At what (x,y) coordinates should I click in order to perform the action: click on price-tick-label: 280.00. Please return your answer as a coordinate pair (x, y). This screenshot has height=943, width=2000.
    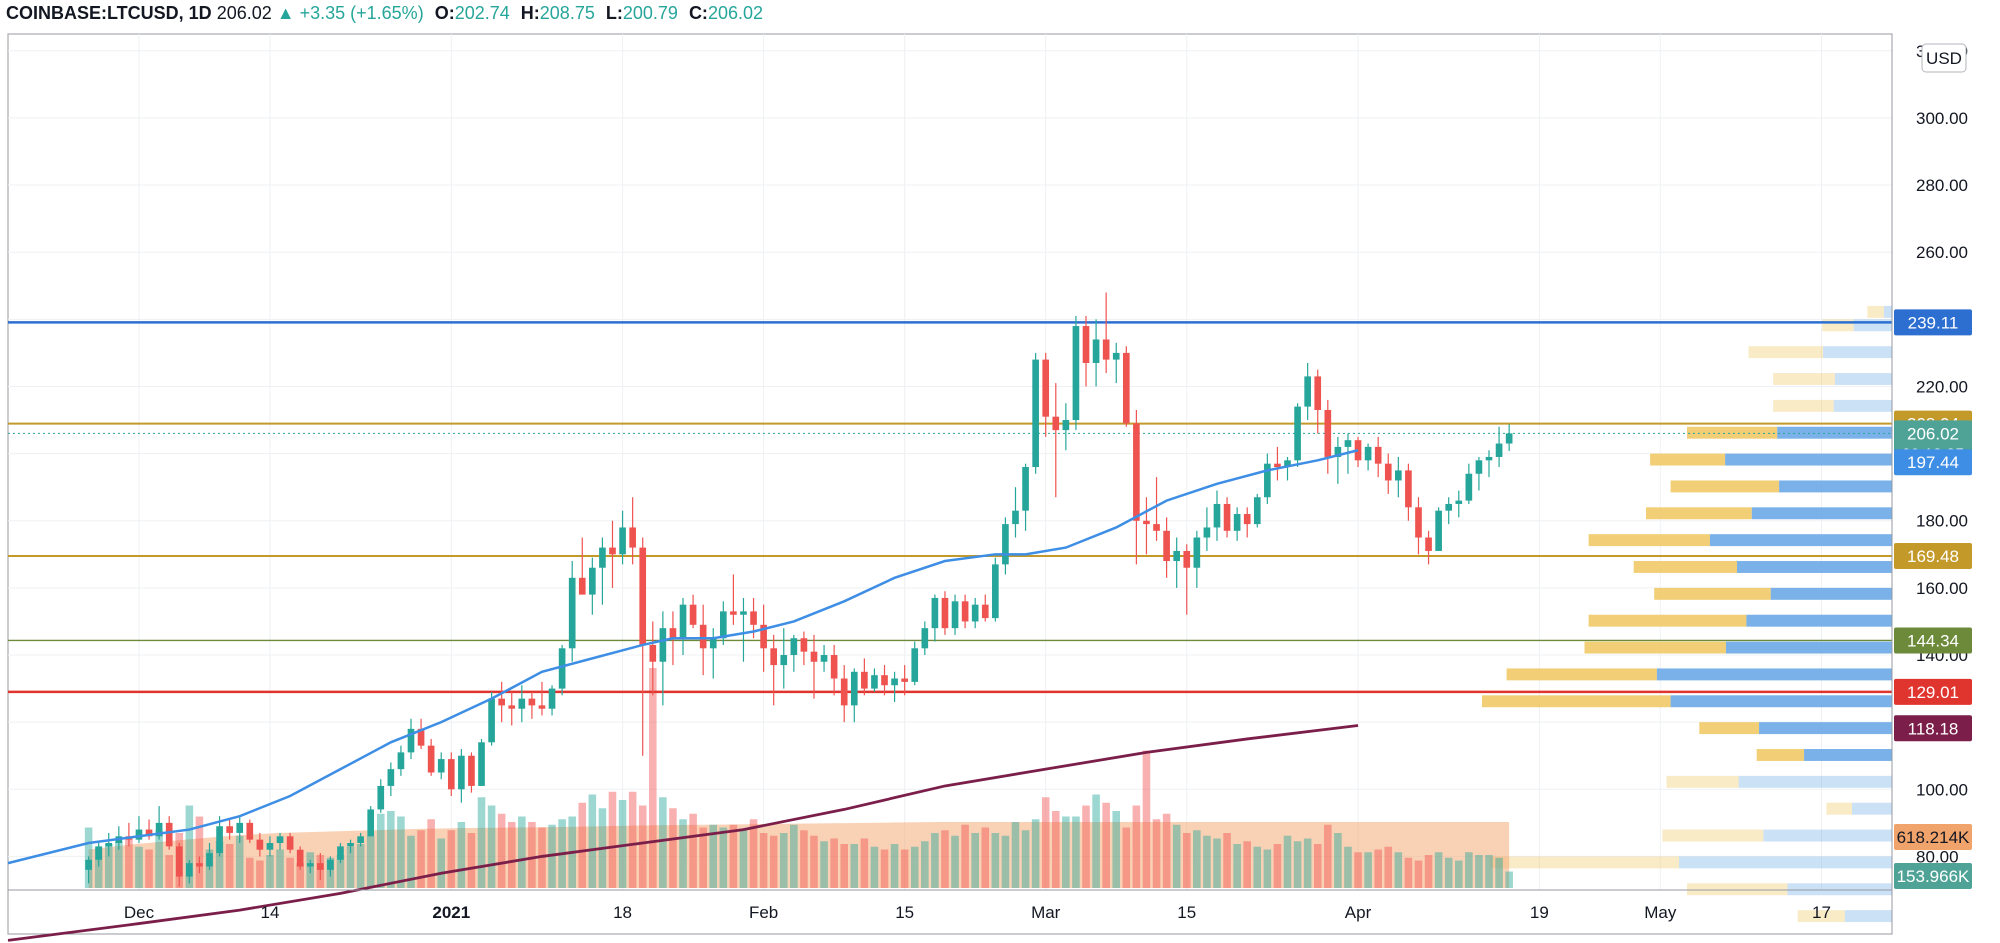
    Looking at the image, I should click on (1942, 185).